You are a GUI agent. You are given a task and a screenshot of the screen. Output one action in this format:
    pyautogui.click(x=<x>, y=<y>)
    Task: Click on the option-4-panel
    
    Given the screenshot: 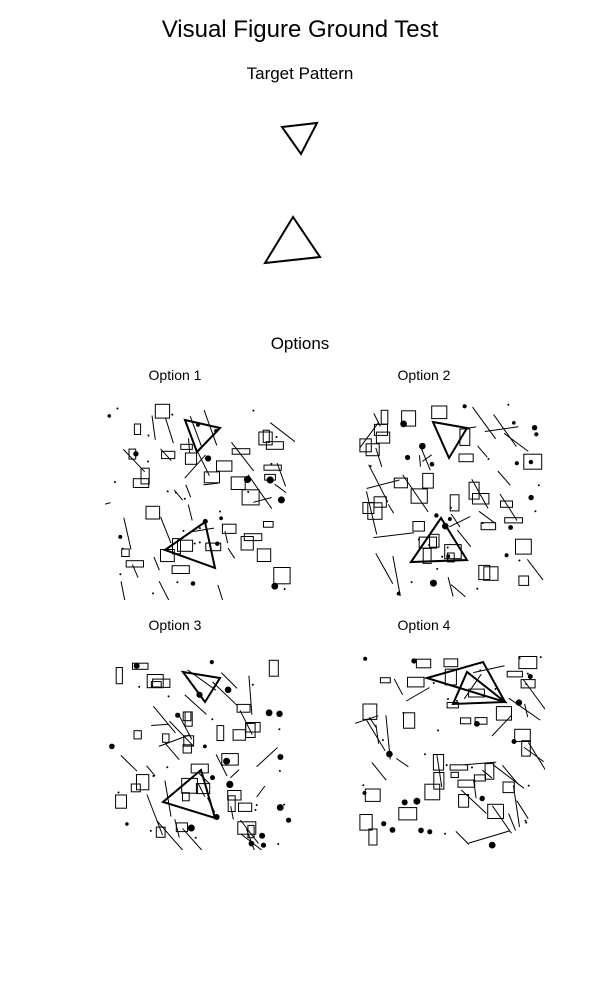 What is the action you would take?
    pyautogui.click(x=450, y=750)
    